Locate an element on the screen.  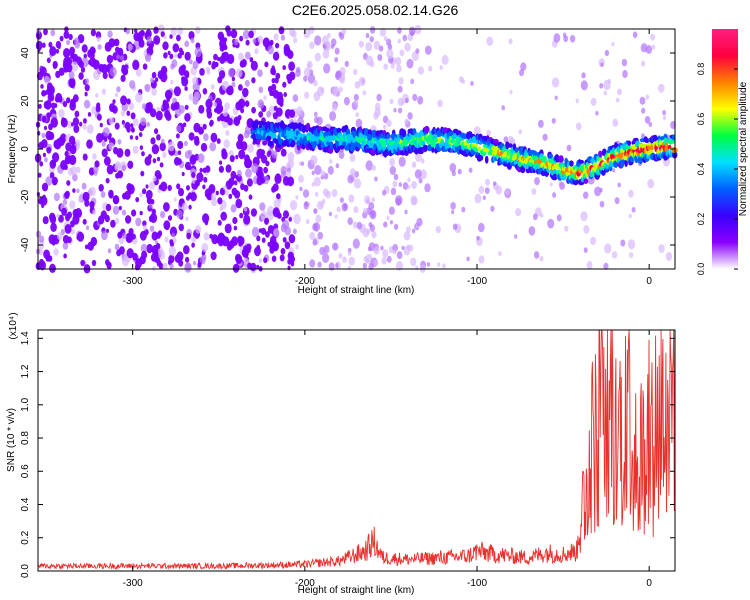
spectrogram-y-tick-label: -40 is located at coordinates (25, 244).